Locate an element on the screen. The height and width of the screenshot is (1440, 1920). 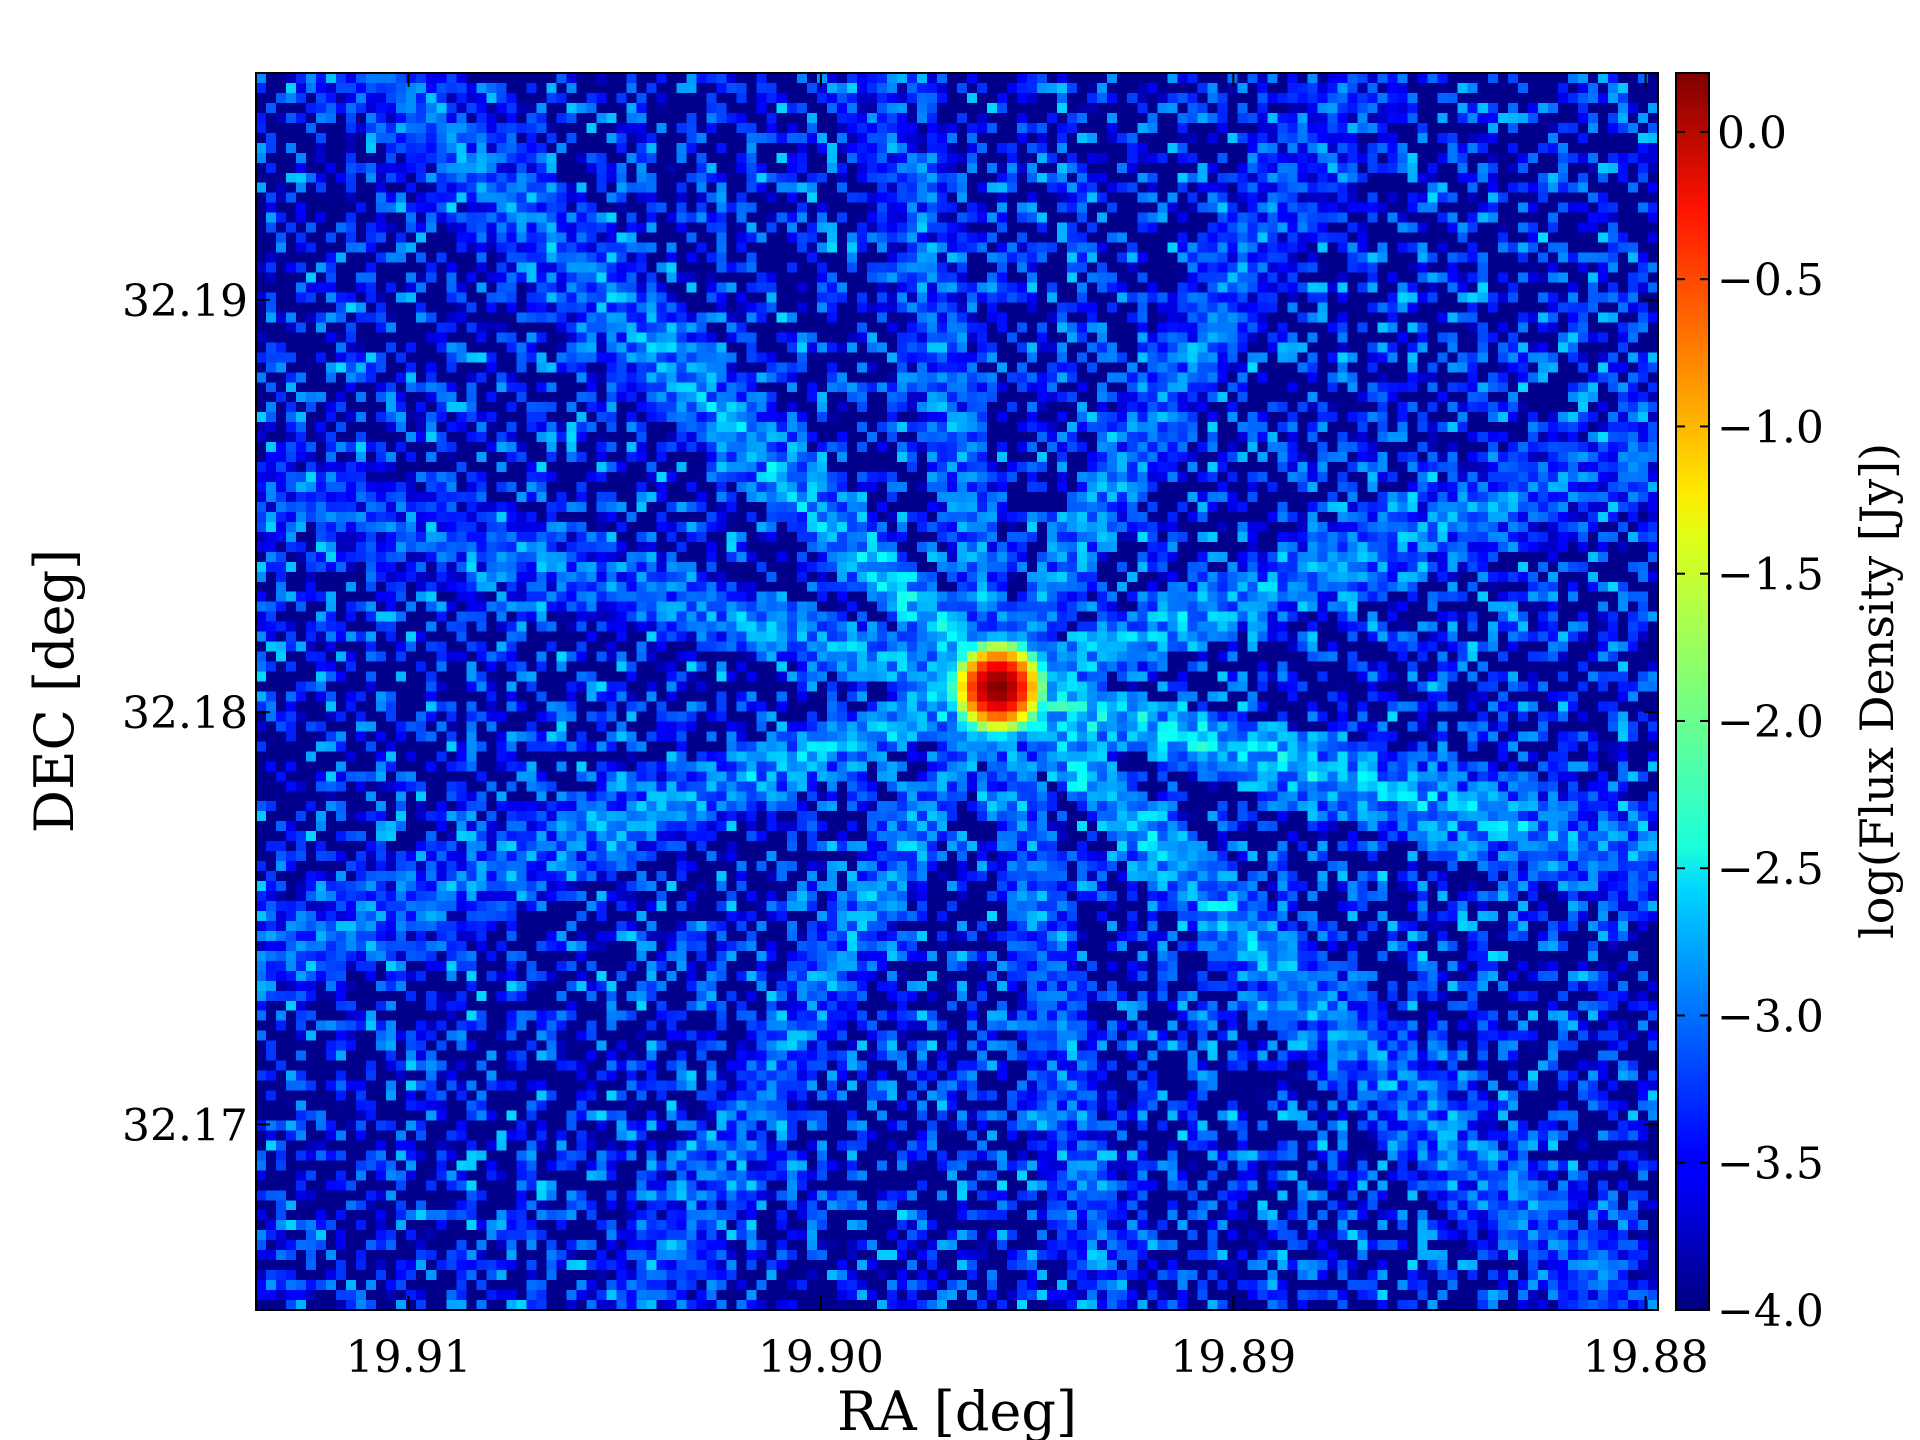
y-tick-label: 32.19 is located at coordinates (185, 301).